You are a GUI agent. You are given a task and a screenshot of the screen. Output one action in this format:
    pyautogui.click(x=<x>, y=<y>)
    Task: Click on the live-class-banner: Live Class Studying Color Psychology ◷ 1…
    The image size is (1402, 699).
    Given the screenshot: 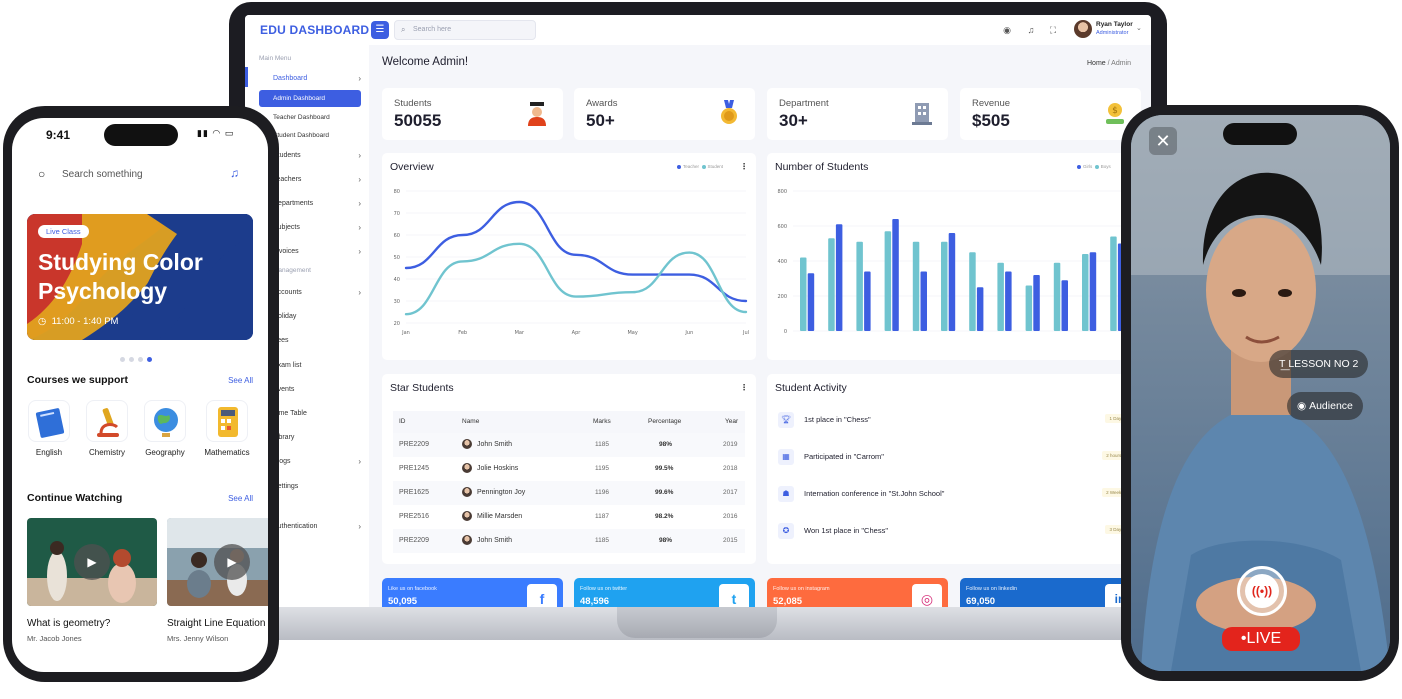 What is the action you would take?
    pyautogui.click(x=140, y=277)
    